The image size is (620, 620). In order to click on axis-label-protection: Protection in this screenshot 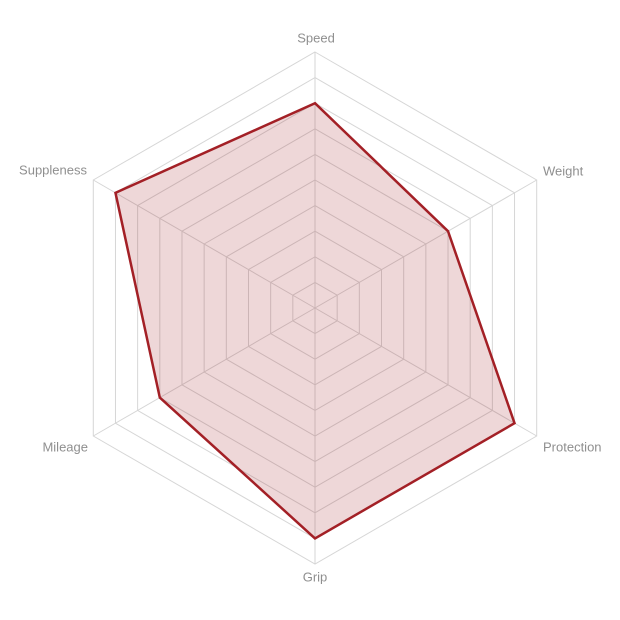, I will do `click(572, 447)`.